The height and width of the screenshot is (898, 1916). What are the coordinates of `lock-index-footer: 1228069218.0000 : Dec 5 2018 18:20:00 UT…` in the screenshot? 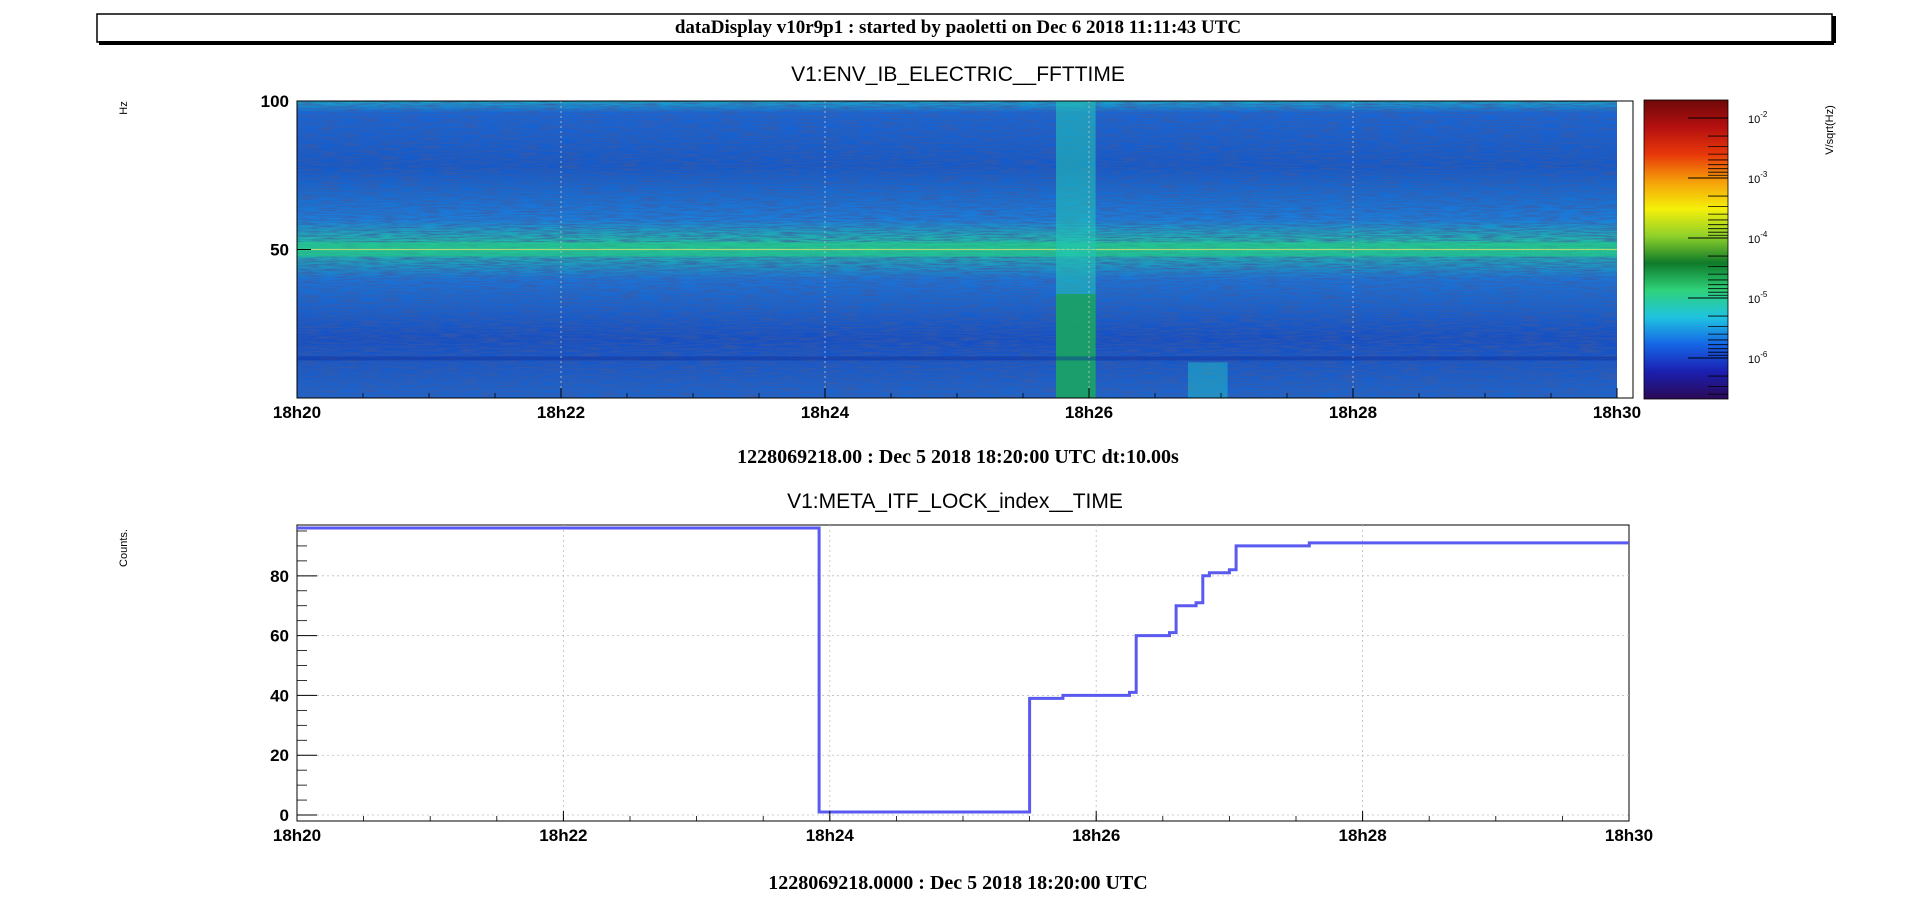 It's located at (957, 883).